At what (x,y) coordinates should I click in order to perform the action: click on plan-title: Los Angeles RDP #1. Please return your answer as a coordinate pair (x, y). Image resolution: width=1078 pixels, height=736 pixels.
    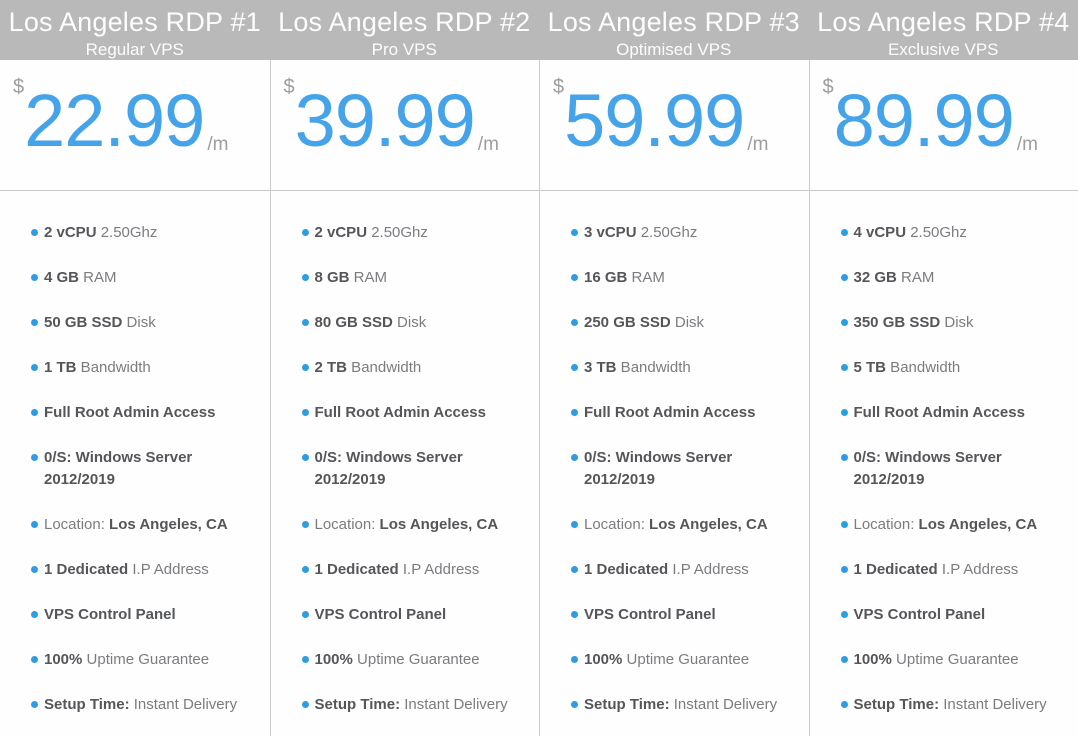
    Looking at the image, I should click on (134, 22).